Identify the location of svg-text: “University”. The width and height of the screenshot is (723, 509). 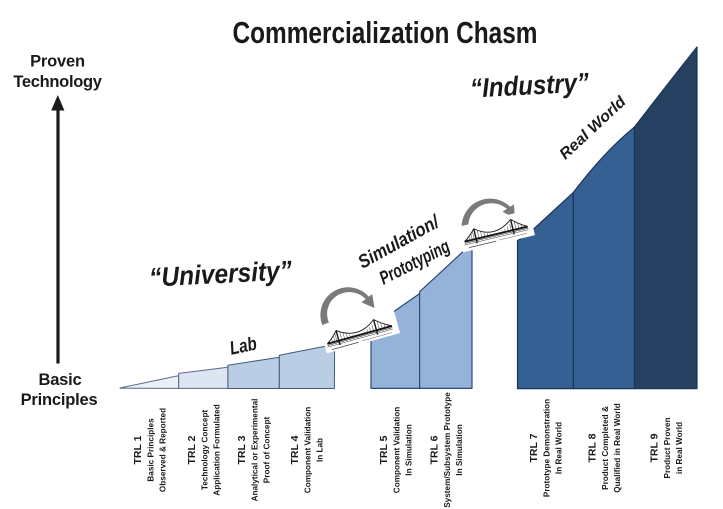
(220, 273).